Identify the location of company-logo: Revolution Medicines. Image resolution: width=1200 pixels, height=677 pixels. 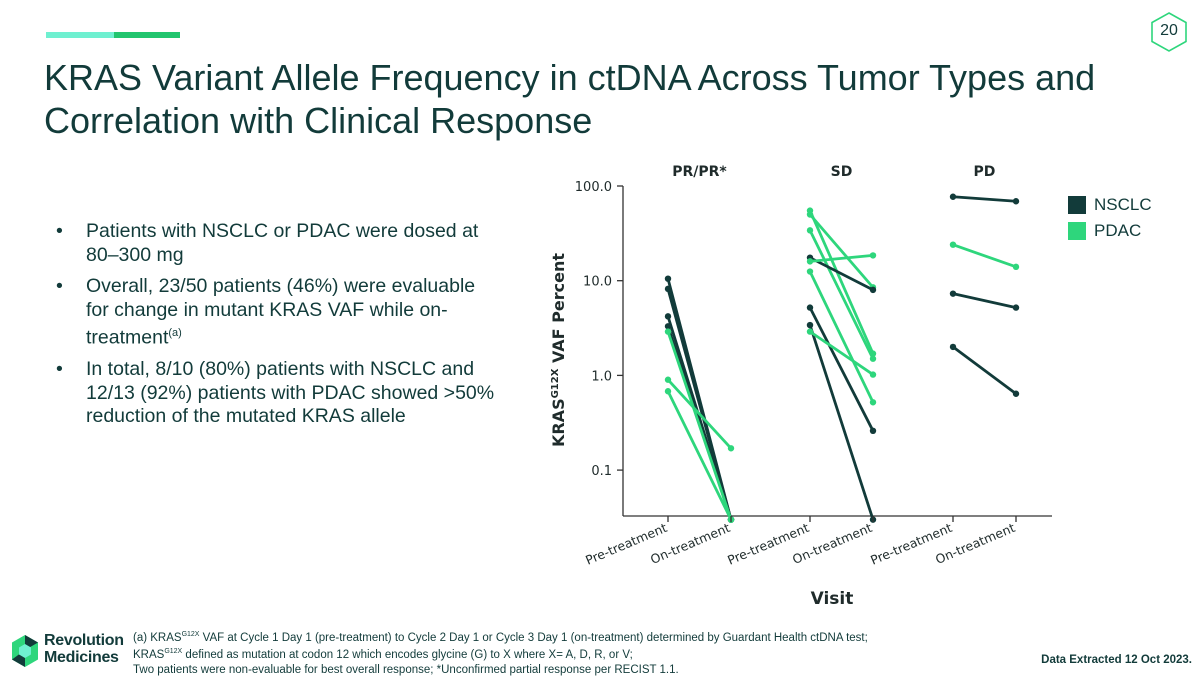
(67, 652).